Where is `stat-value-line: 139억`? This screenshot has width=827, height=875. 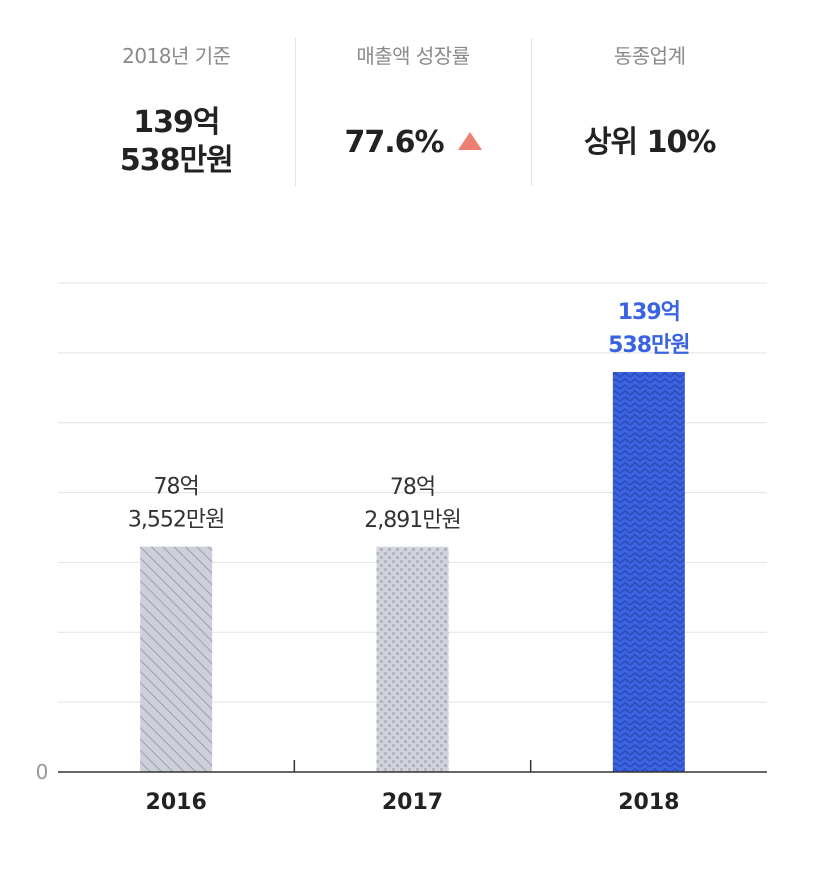
stat-value-line: 139억 is located at coordinates (176, 122).